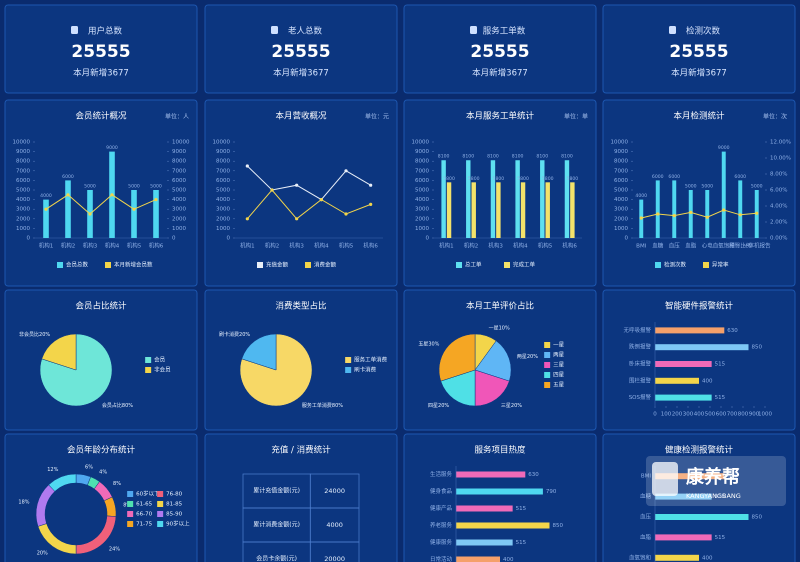 This screenshot has height=562, width=800. I want to click on watermark-logo, so click(665, 479).